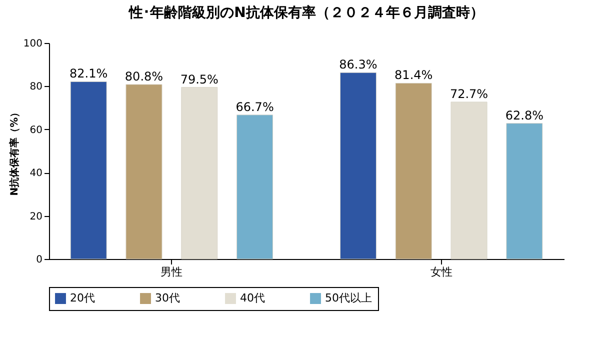 The image size is (610, 348). What do you see at coordinates (413, 75) in the screenshot?
I see `data-label: 81.4%` at bounding box center [413, 75].